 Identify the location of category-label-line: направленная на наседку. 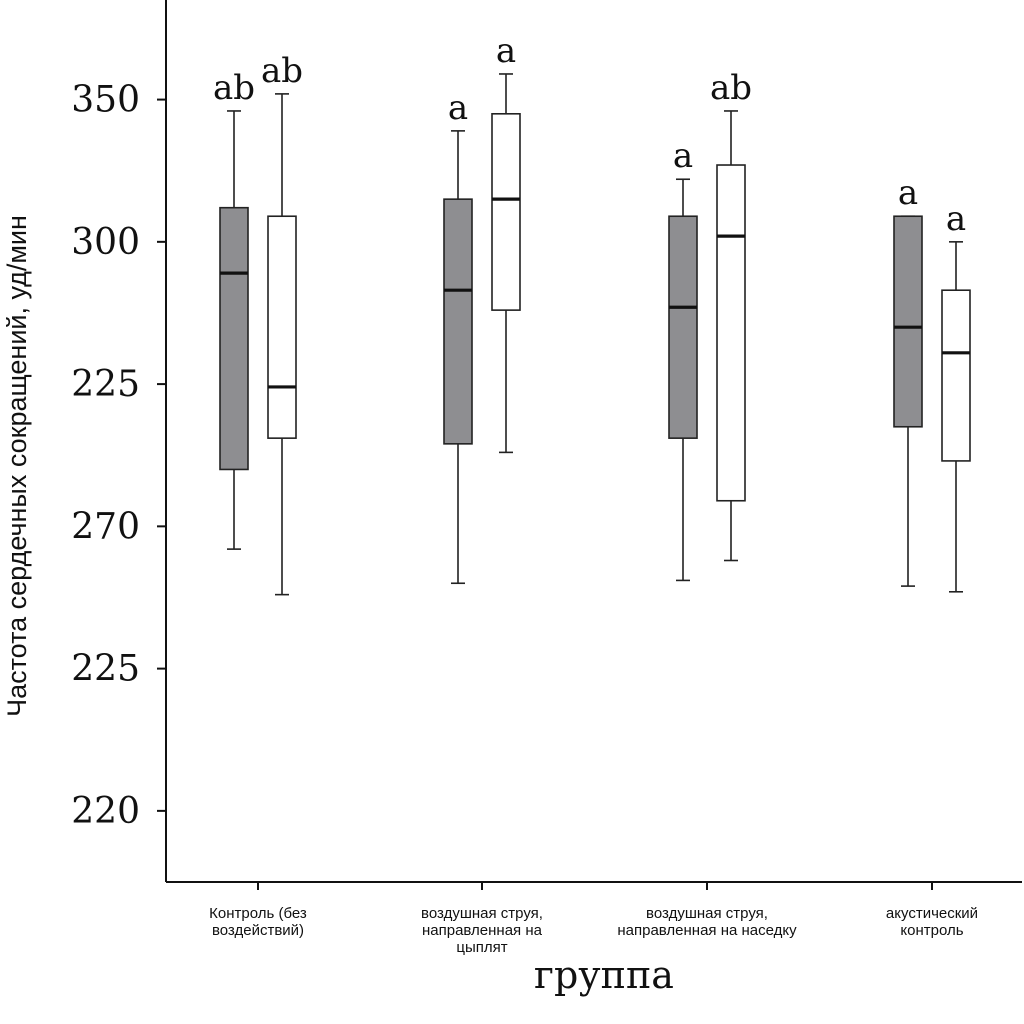
(707, 930).